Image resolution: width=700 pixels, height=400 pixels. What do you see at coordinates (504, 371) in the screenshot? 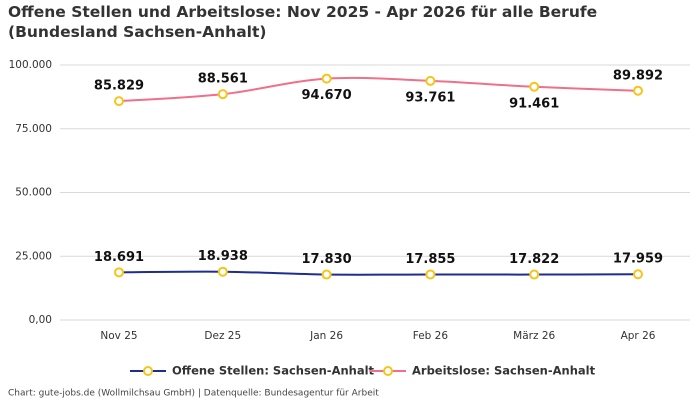
I see `legend-label: Arbeitslose: Sachsen-Anhalt` at bounding box center [504, 371].